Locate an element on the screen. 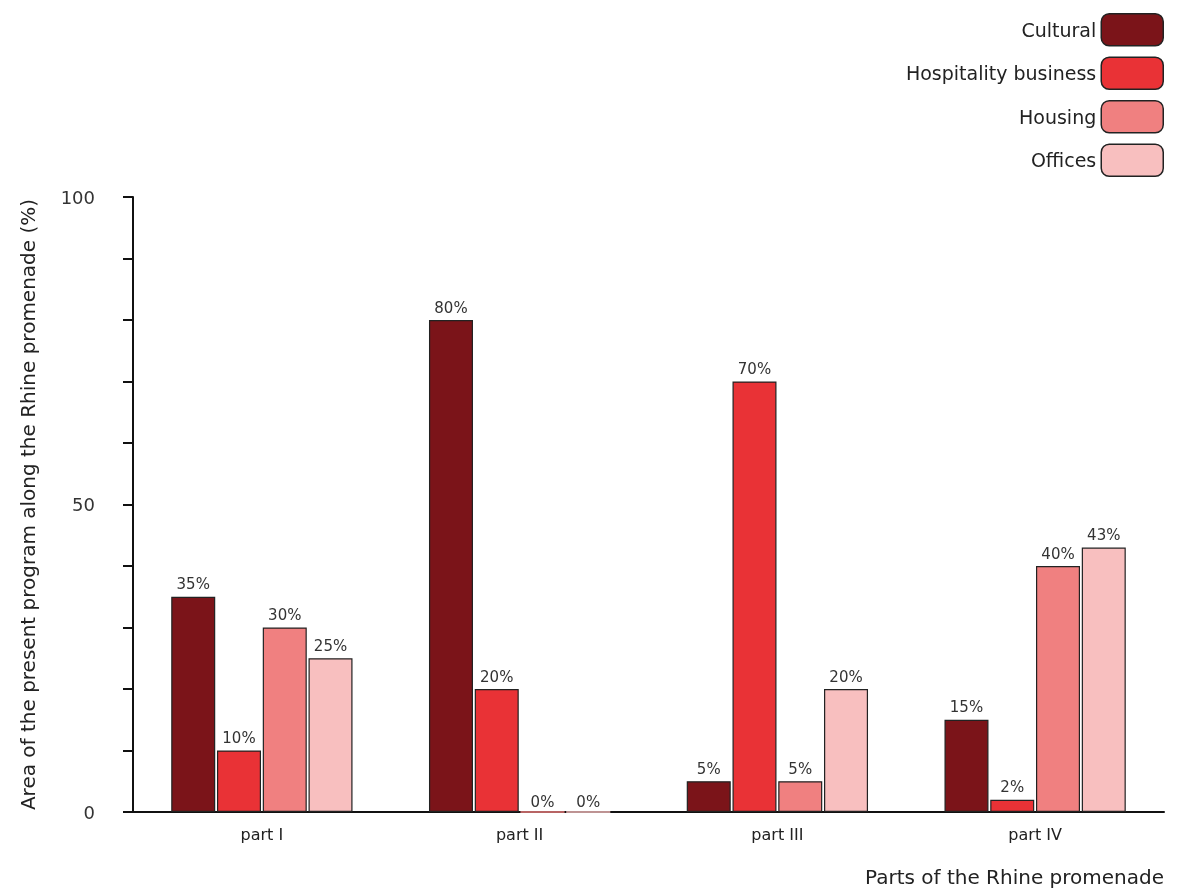 The width and height of the screenshot is (1179, 896). data-label: 10% is located at coordinates (239, 738).